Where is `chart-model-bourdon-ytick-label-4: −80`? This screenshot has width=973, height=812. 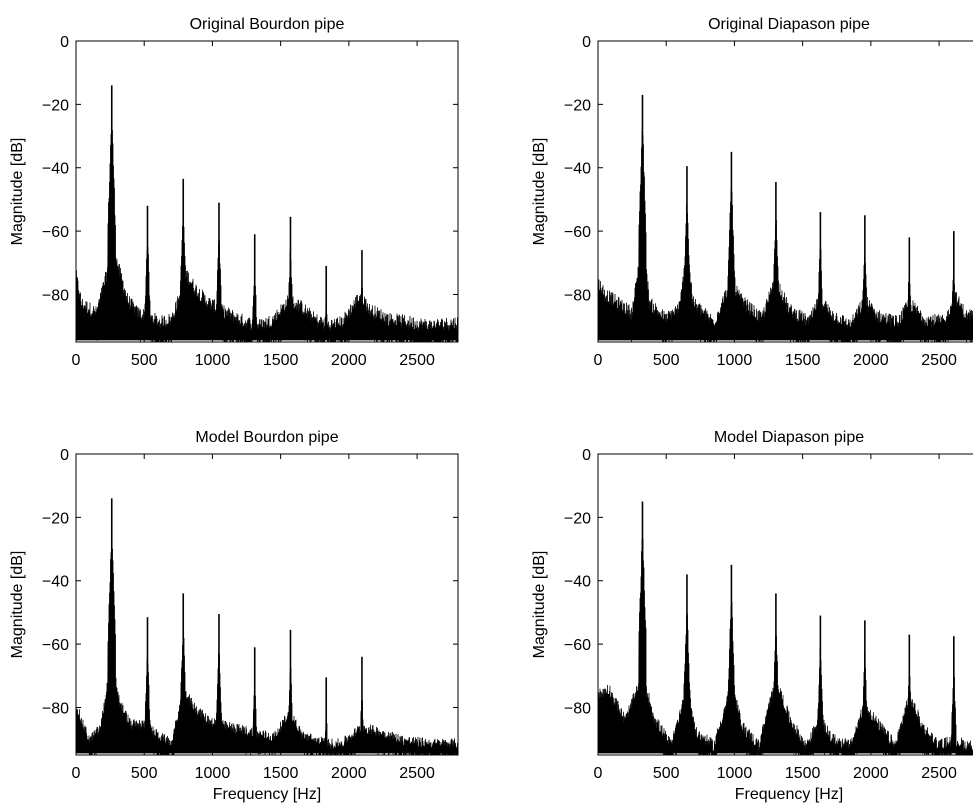
chart-model-bourdon-ytick-label-4: −80 is located at coordinates (55, 708).